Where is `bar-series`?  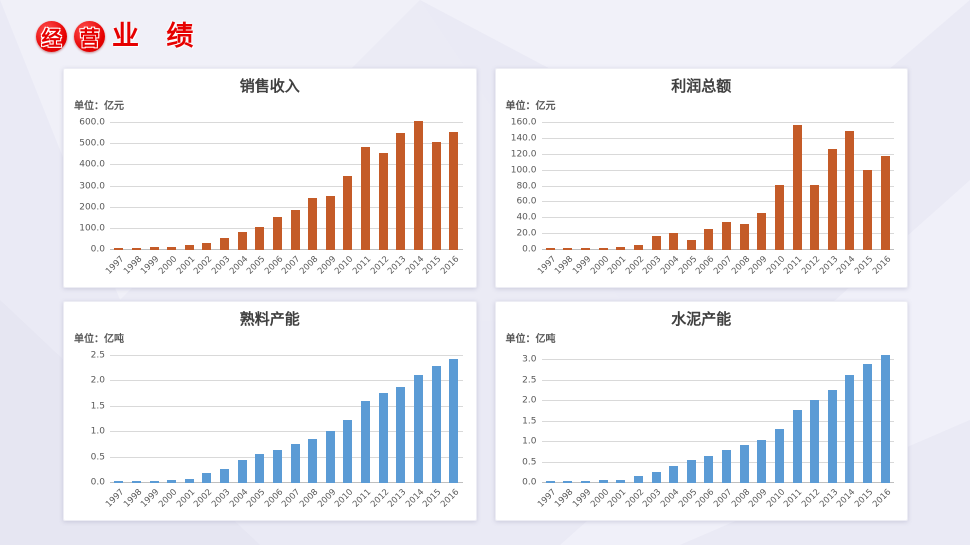 bar-series is located at coordinates (286, 417).